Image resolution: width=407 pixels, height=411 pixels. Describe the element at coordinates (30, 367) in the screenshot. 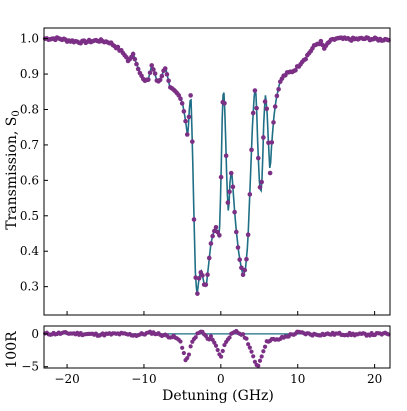

I see `y-tick-label: −5` at that location.